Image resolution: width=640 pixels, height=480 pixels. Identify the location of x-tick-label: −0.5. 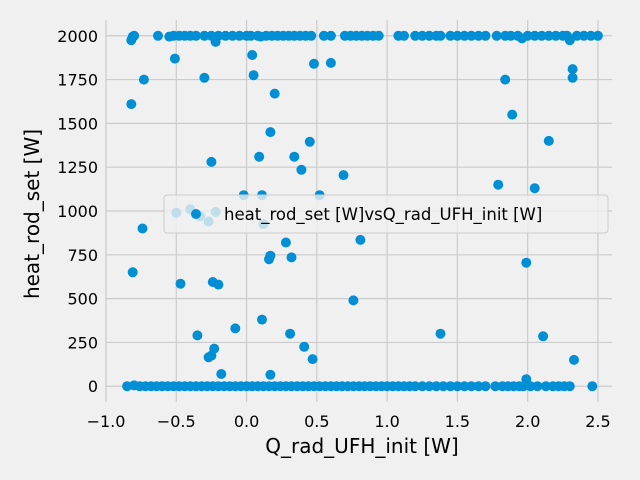
(176, 421).